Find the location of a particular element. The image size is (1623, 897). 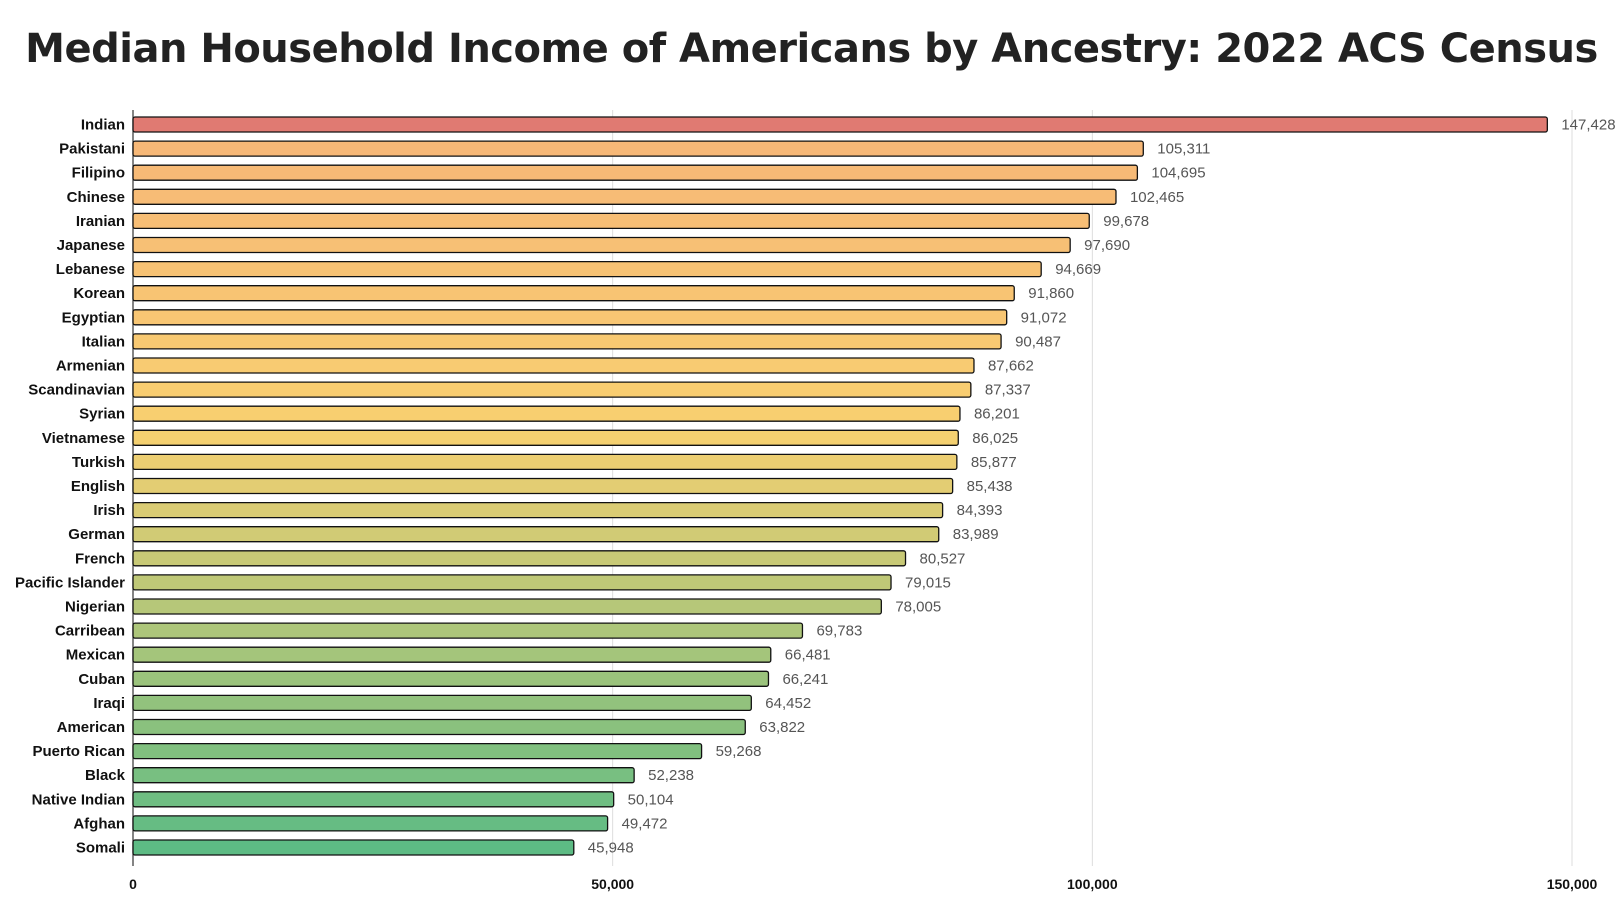

value-label: 45,948 is located at coordinates (611, 848).